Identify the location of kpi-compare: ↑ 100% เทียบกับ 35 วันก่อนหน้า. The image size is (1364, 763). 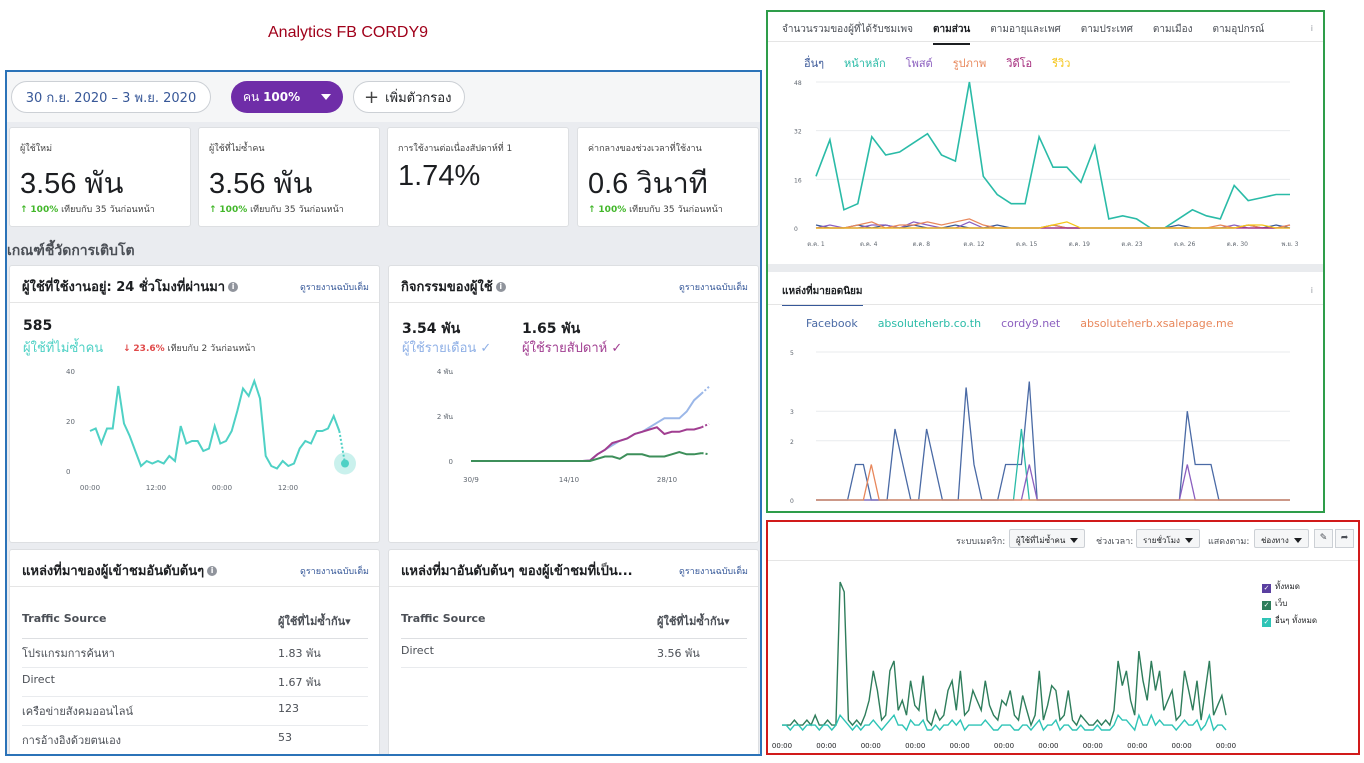
(655, 209).